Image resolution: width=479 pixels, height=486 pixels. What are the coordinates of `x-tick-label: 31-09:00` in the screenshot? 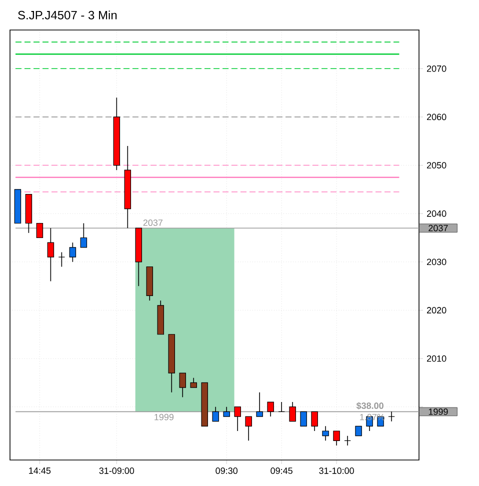 It's located at (116, 471).